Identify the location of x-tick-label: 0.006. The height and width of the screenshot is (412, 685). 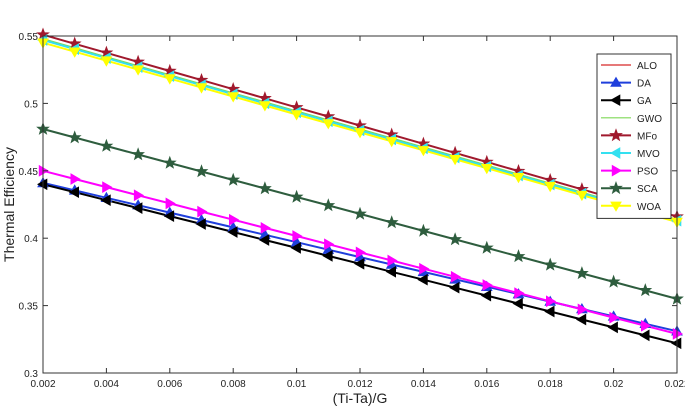
(169, 384).